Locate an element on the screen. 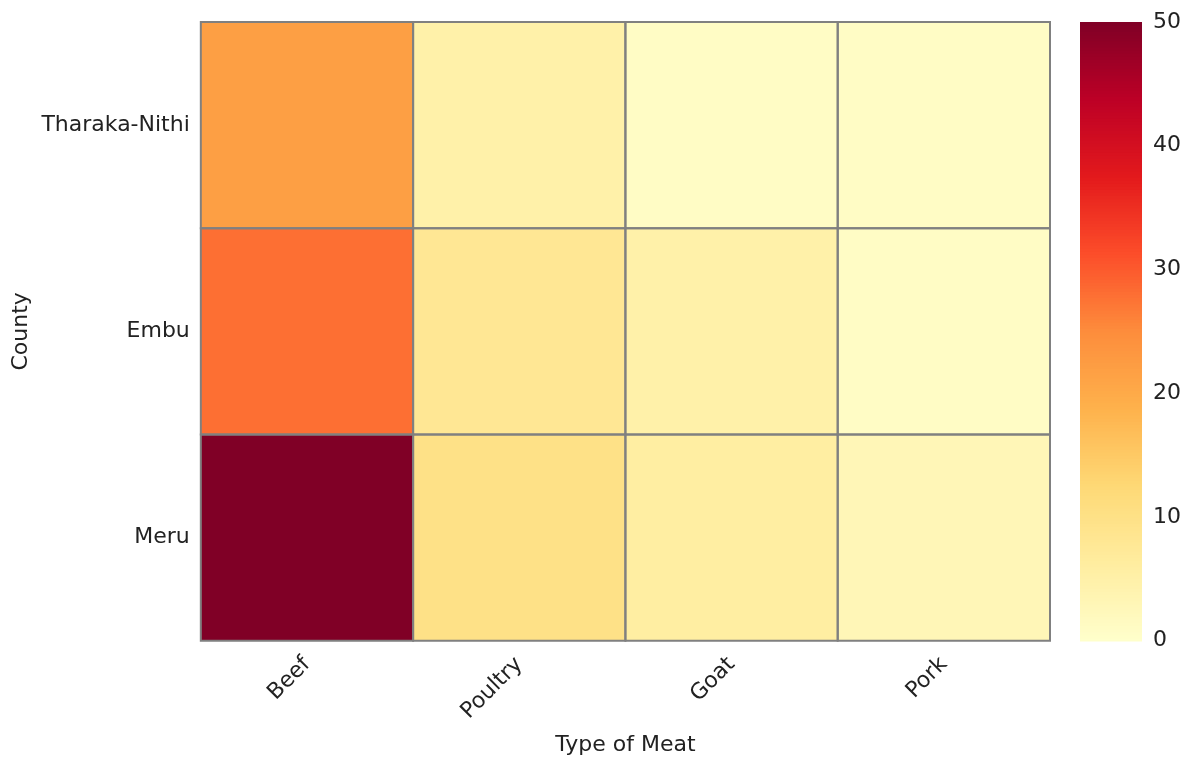 Image resolution: width=1188 pixels, height=766 pixels. y-tick-label: Meru is located at coordinates (162, 536).